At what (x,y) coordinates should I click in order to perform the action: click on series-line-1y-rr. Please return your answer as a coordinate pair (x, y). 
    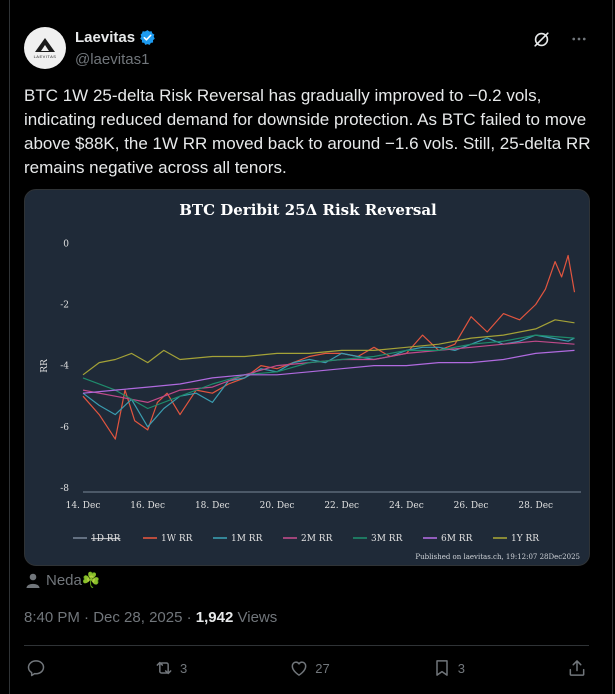
    Looking at the image, I should click on (328, 347).